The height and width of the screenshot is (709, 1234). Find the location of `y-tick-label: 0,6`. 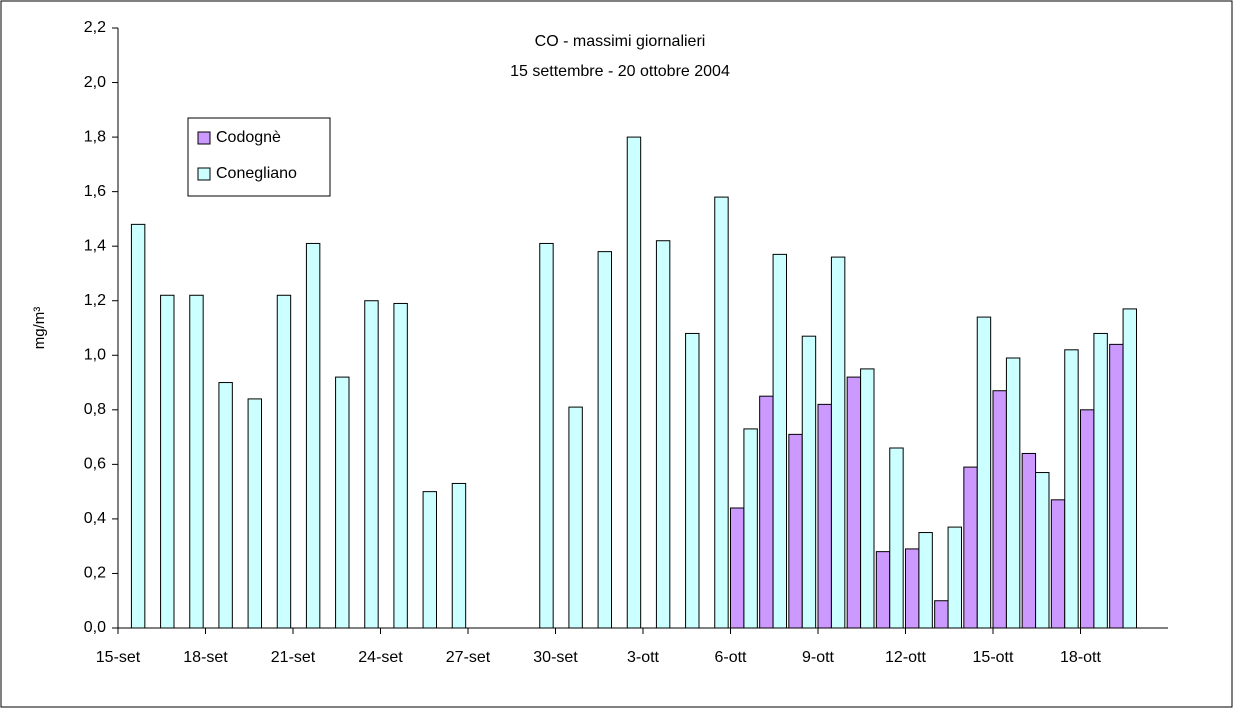

y-tick-label: 0,6 is located at coordinates (95, 464).